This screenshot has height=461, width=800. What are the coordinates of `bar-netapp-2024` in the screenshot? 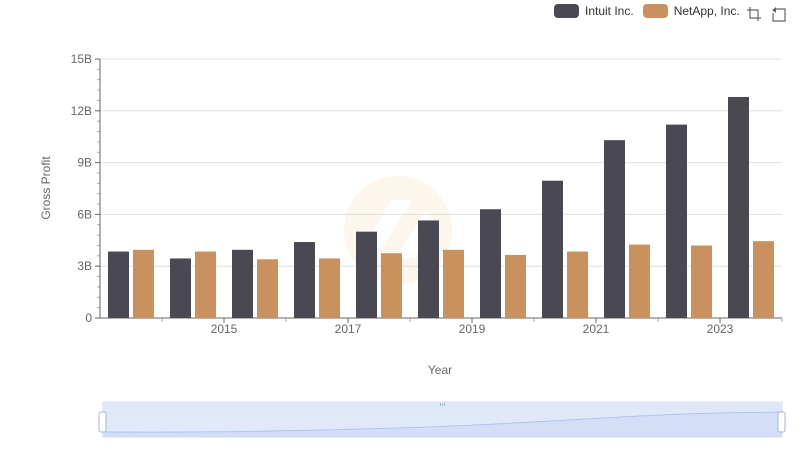 It's located at (763, 279).